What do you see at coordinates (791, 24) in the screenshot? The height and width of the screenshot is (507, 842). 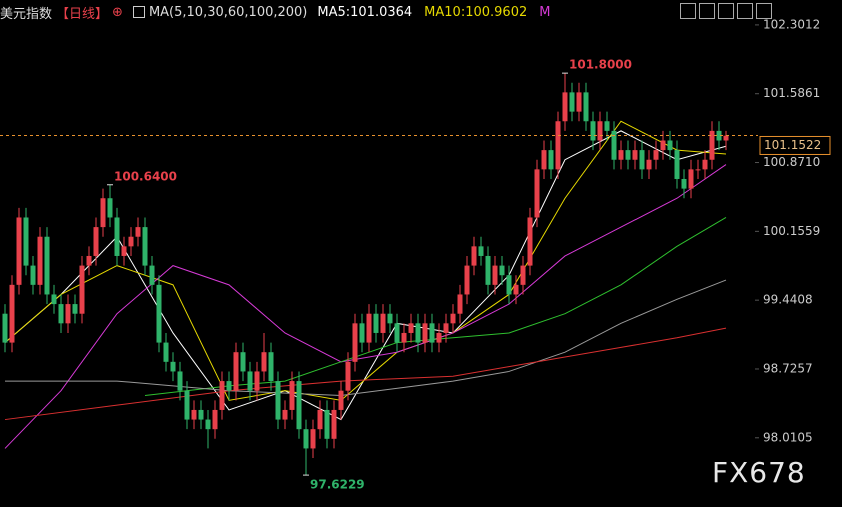 I see `y-tick-label: 102.3012` at bounding box center [791, 24].